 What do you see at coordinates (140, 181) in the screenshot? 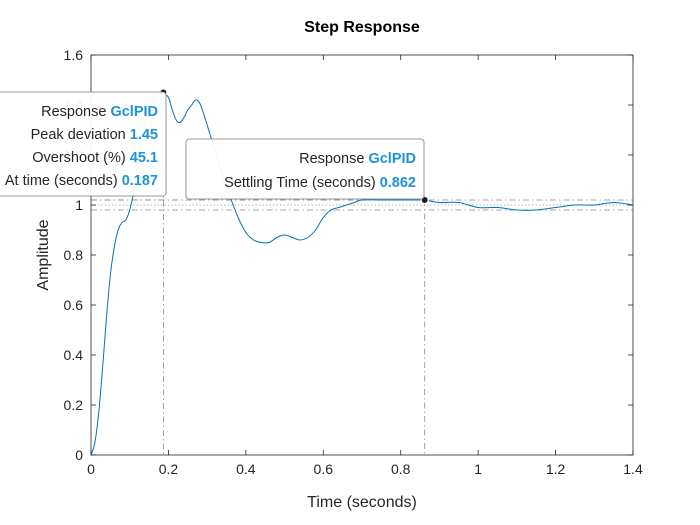
I see `datatip-value: 0.187` at bounding box center [140, 181].